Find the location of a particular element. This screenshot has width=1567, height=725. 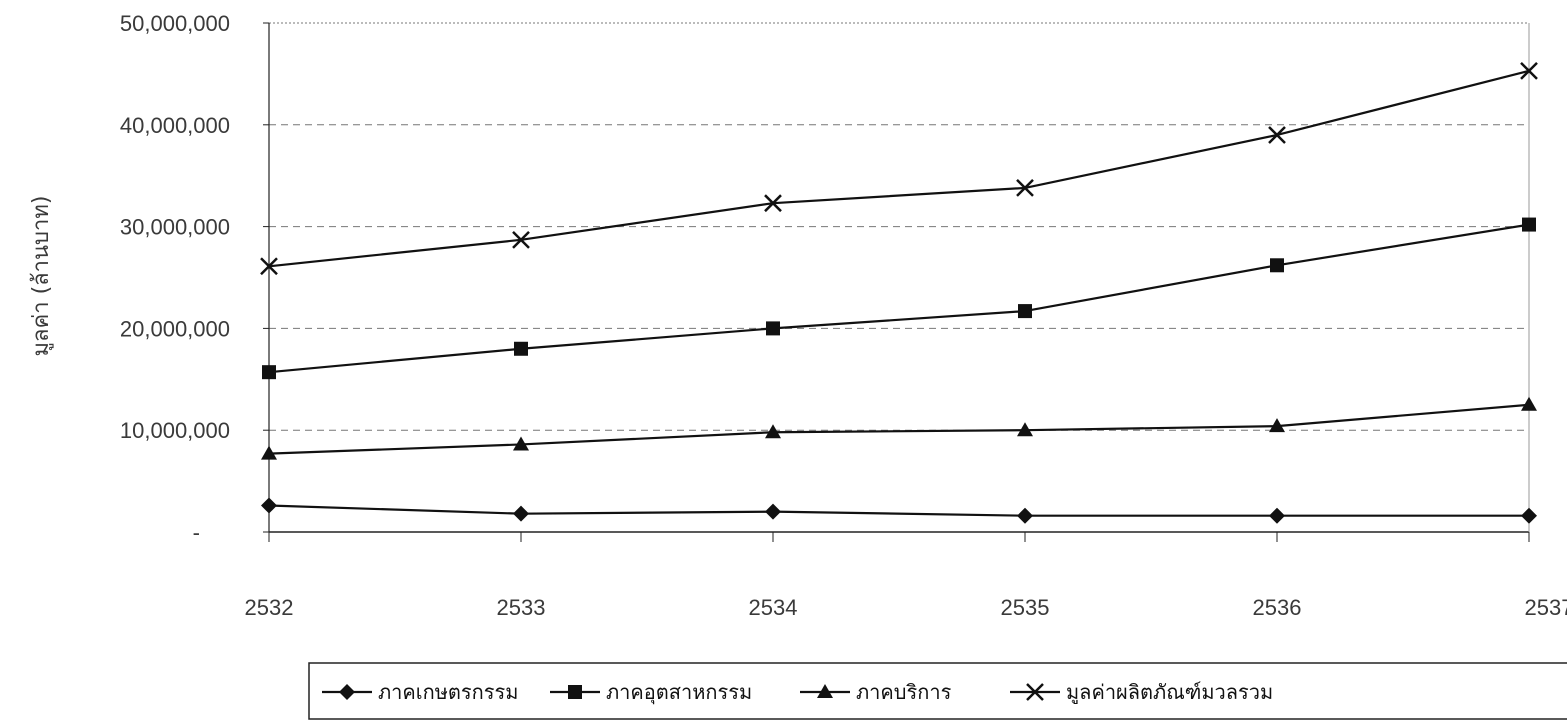

y-tick-label: 50,000,000 is located at coordinates (175, 23).